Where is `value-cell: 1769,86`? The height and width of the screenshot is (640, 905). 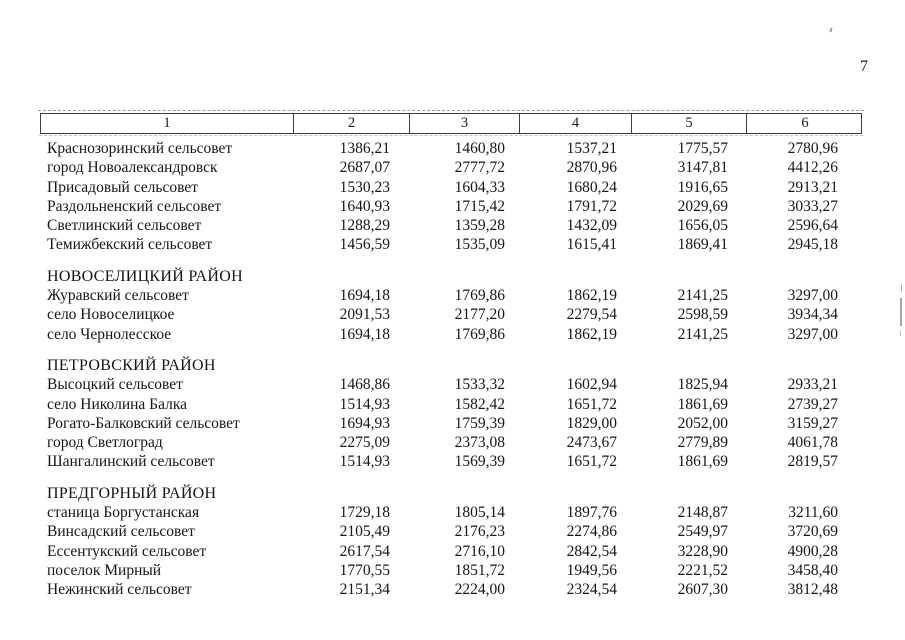 value-cell: 1769,86 is located at coordinates (479, 296).